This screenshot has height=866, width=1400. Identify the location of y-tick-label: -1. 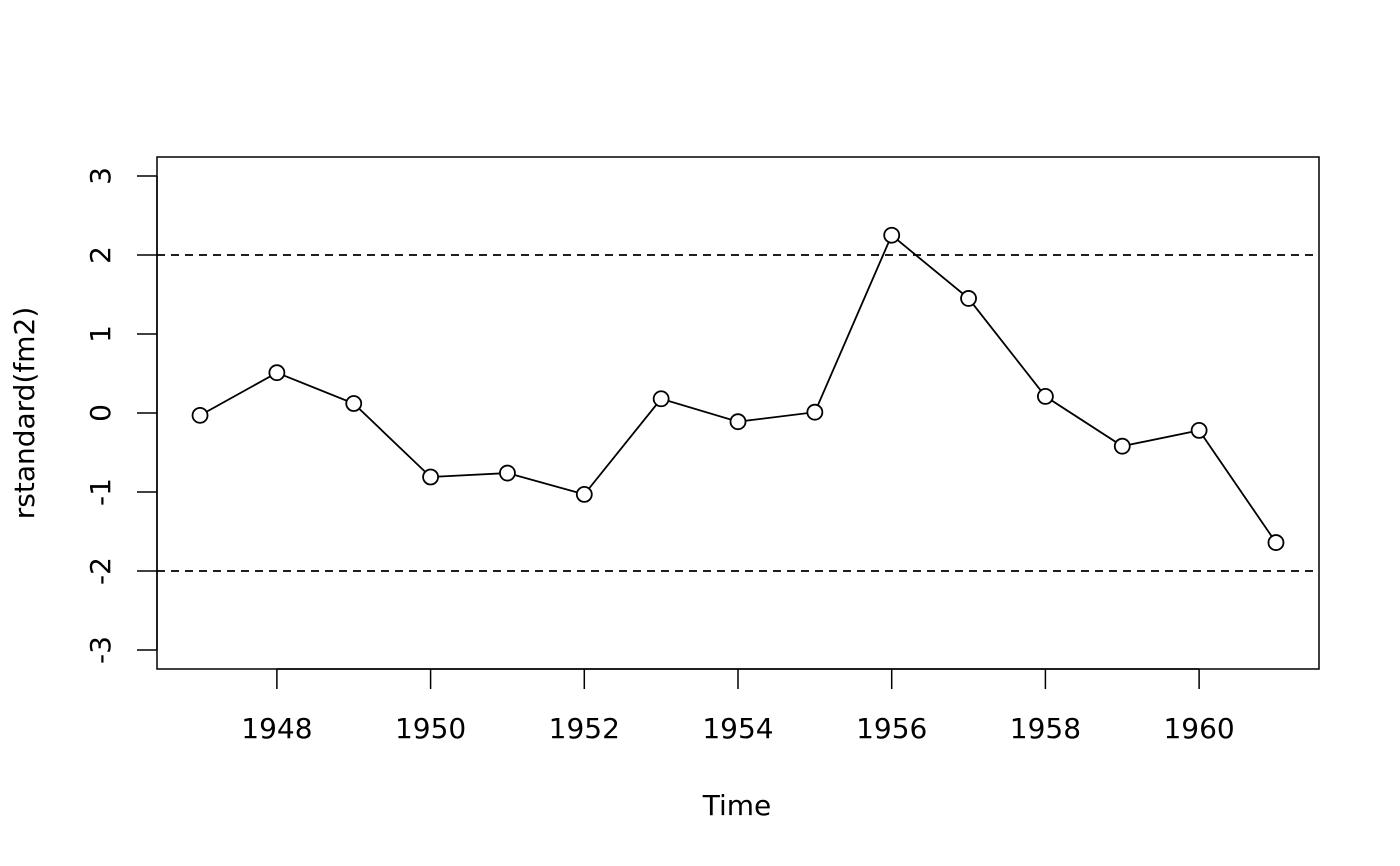
(100, 492).